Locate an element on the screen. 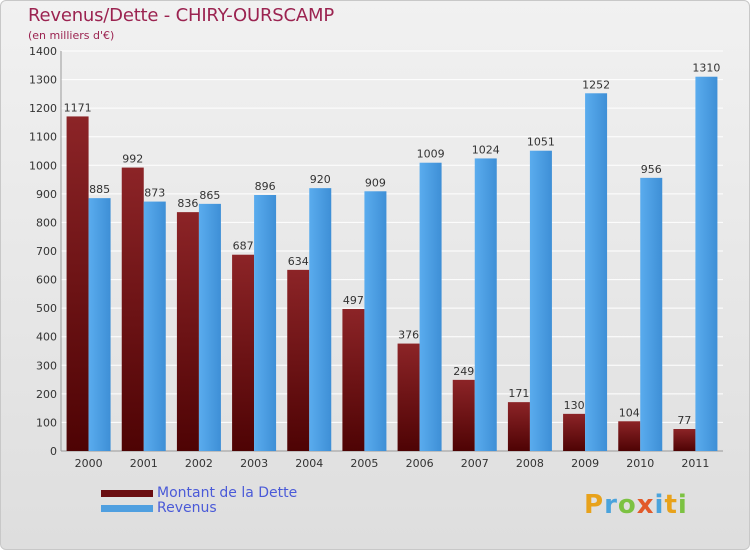 The height and width of the screenshot is (550, 750). data-label-revenue: 1051 is located at coordinates (541, 142).